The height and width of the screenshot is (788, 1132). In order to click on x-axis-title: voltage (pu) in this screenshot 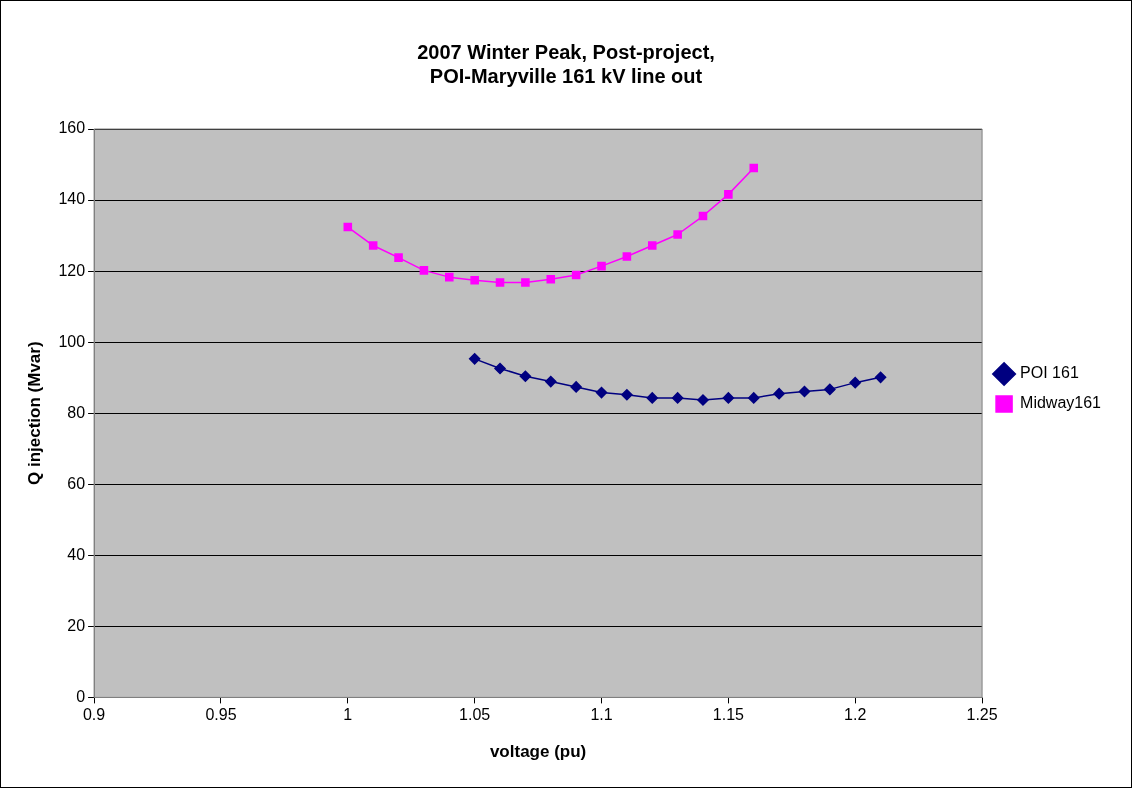, I will do `click(538, 752)`.